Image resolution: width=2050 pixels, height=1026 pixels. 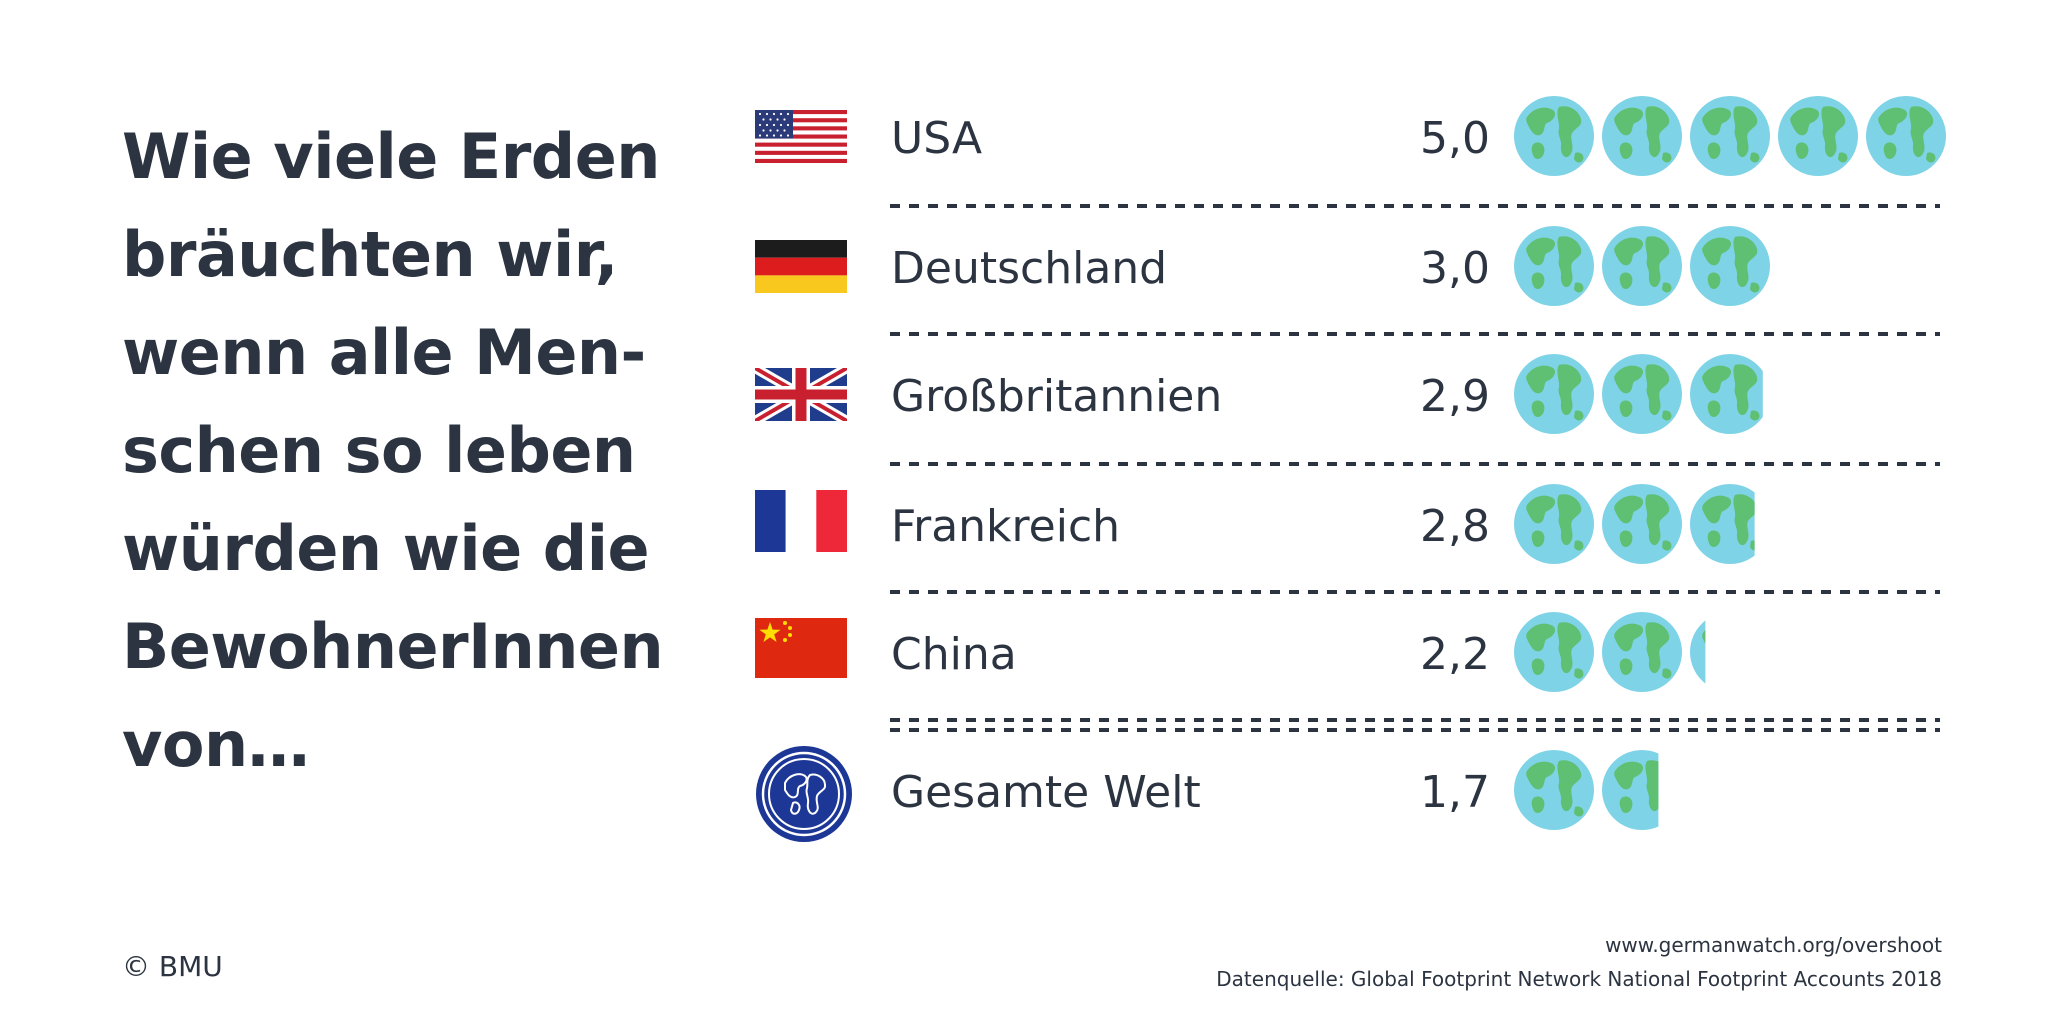 I want to click on headline-line: wenn alle Men-, so click(x=384, y=352).